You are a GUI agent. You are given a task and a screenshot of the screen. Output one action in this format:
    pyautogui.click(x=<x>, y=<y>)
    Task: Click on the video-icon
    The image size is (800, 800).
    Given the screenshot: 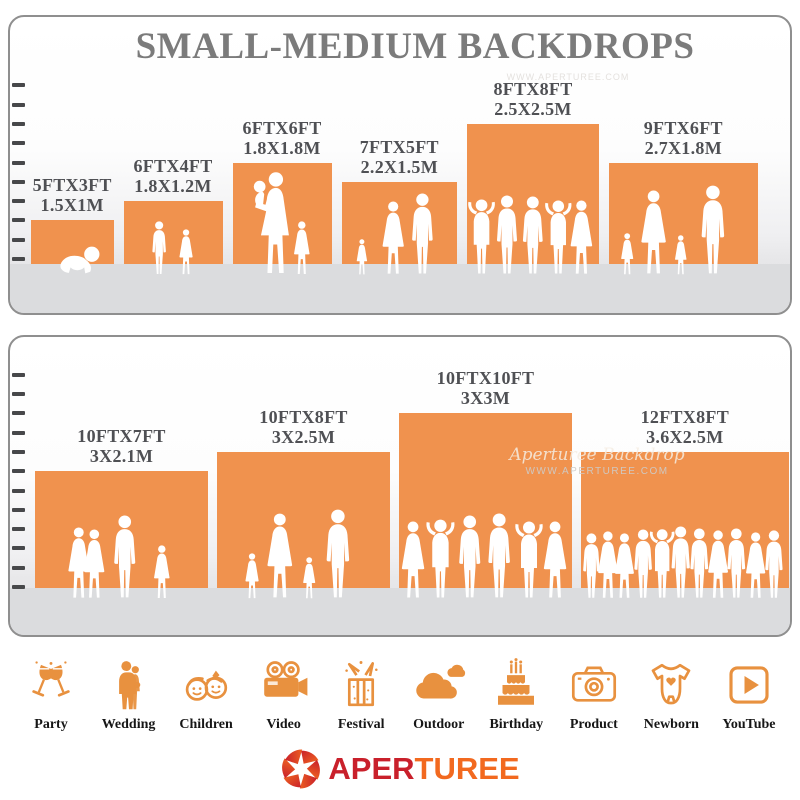 What is the action you would take?
    pyautogui.click(x=284, y=685)
    